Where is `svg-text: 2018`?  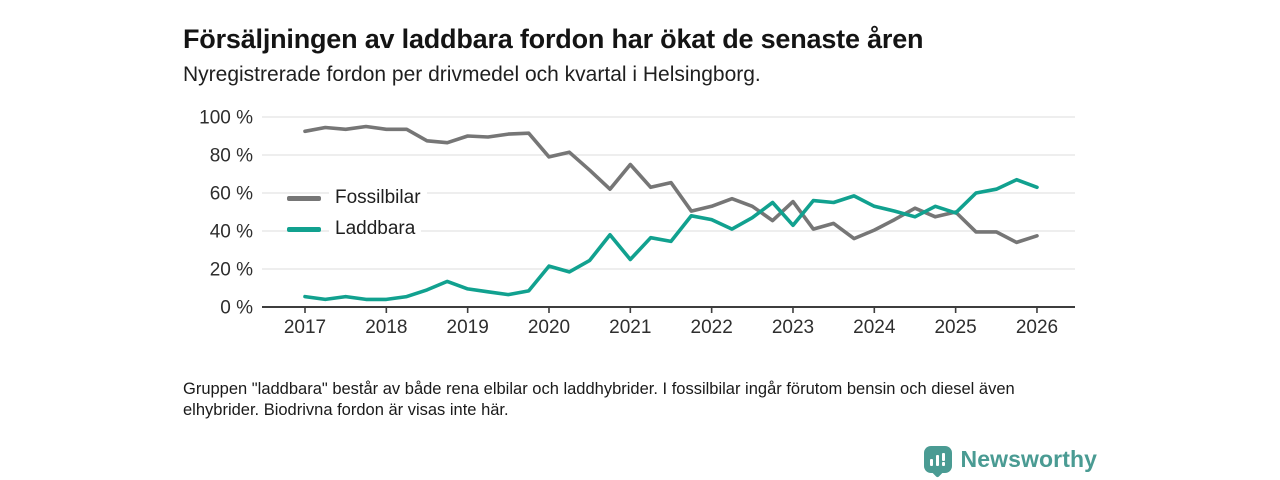
svg-text: 2018 is located at coordinates (386, 327).